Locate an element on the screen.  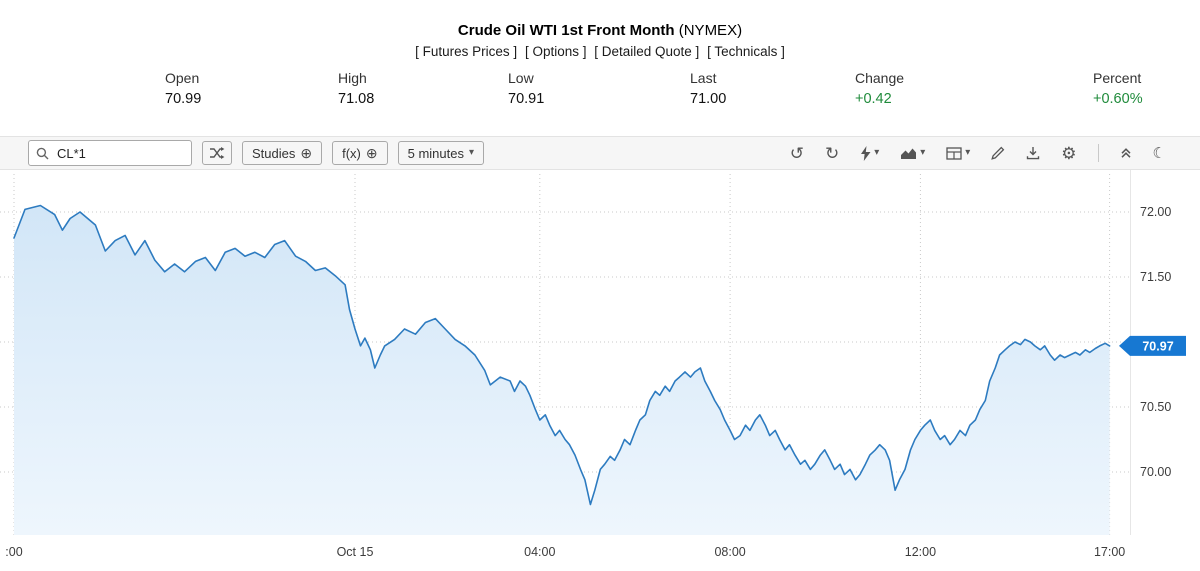
interval-dropdown: 5 minutes ▾ is located at coordinates (441, 153).